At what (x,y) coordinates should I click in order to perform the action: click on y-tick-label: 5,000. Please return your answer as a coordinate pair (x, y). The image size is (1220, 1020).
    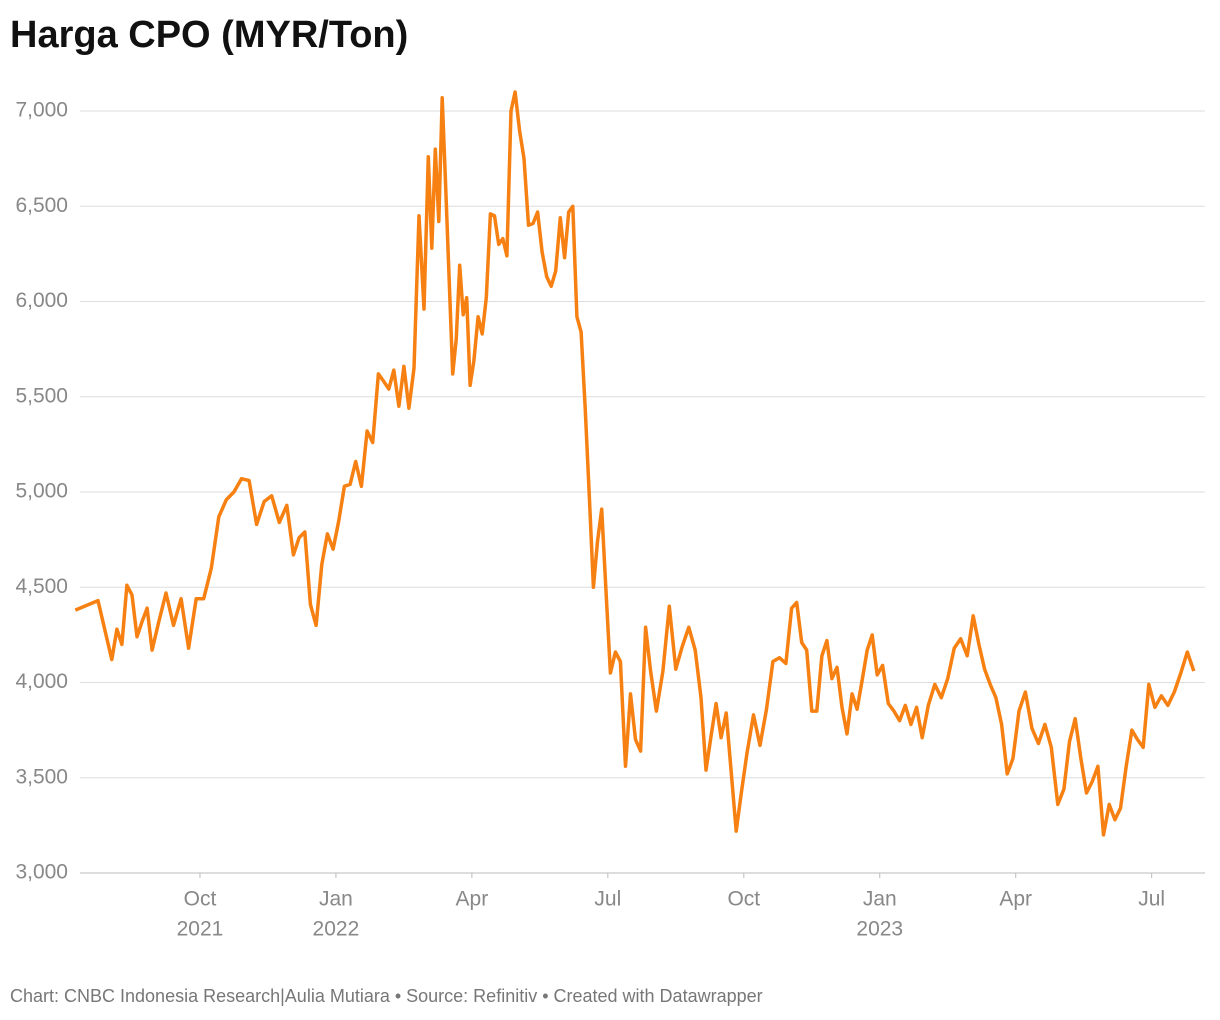
    Looking at the image, I should click on (41, 491).